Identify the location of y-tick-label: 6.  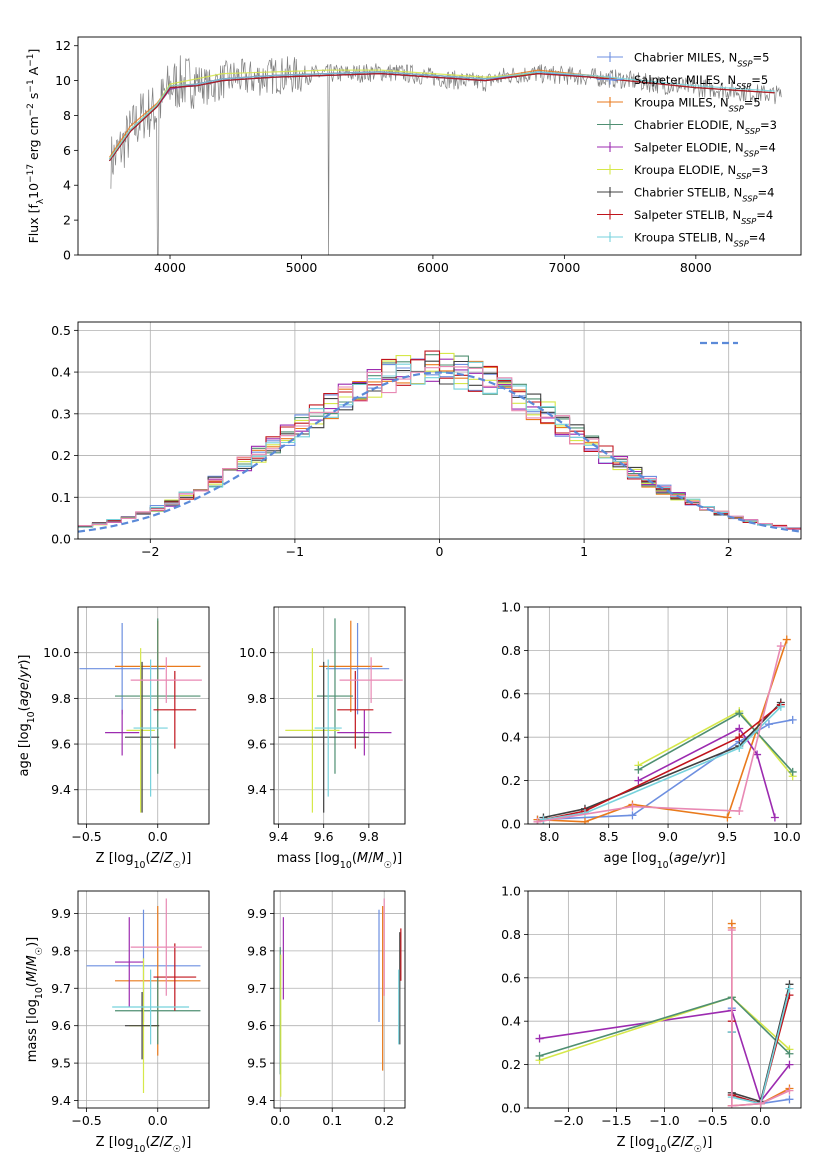
(67, 150).